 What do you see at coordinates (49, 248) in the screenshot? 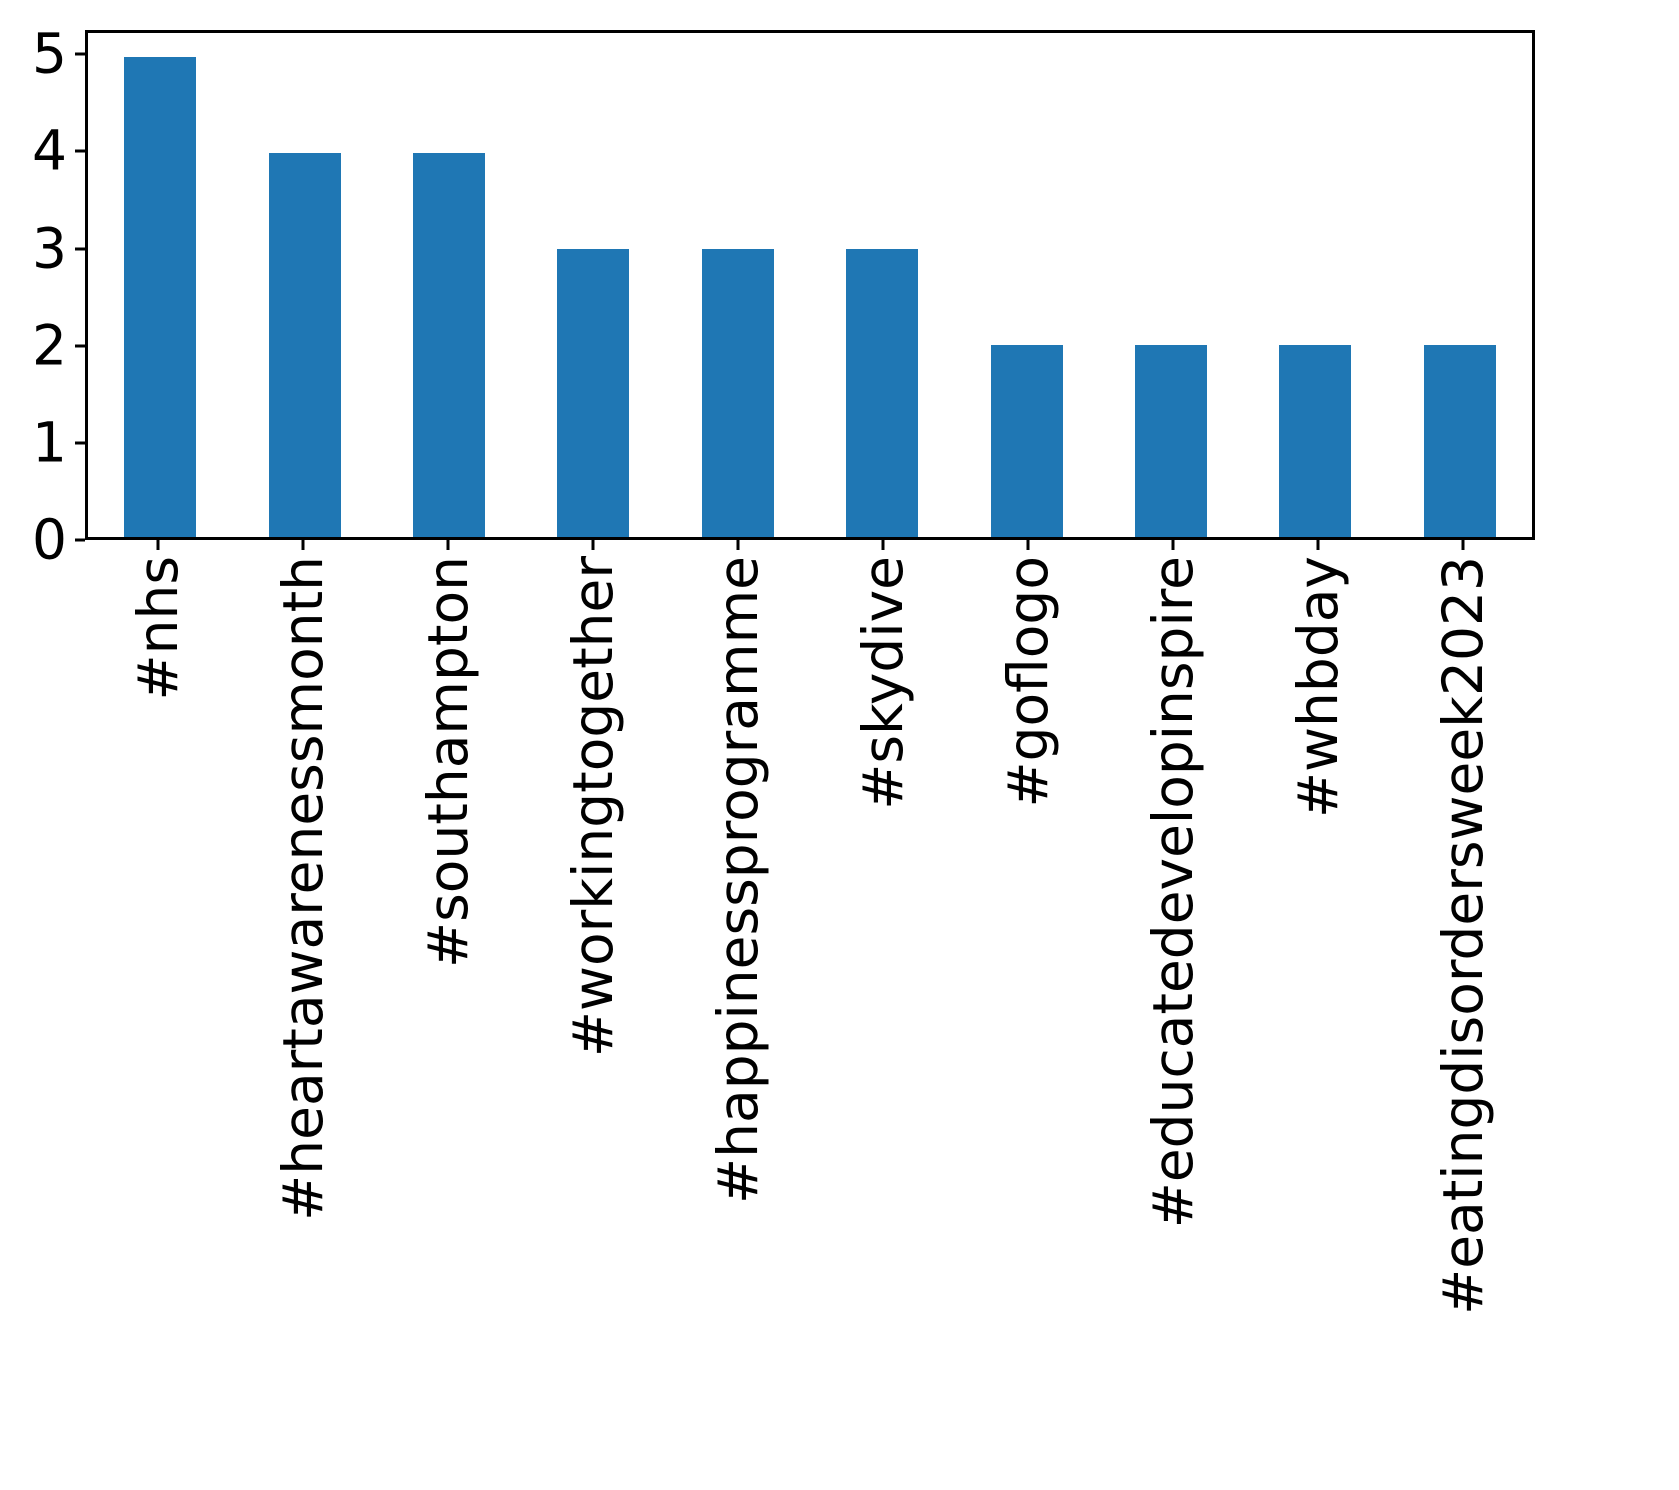
I see `y-tick-label: 3` at bounding box center [49, 248].